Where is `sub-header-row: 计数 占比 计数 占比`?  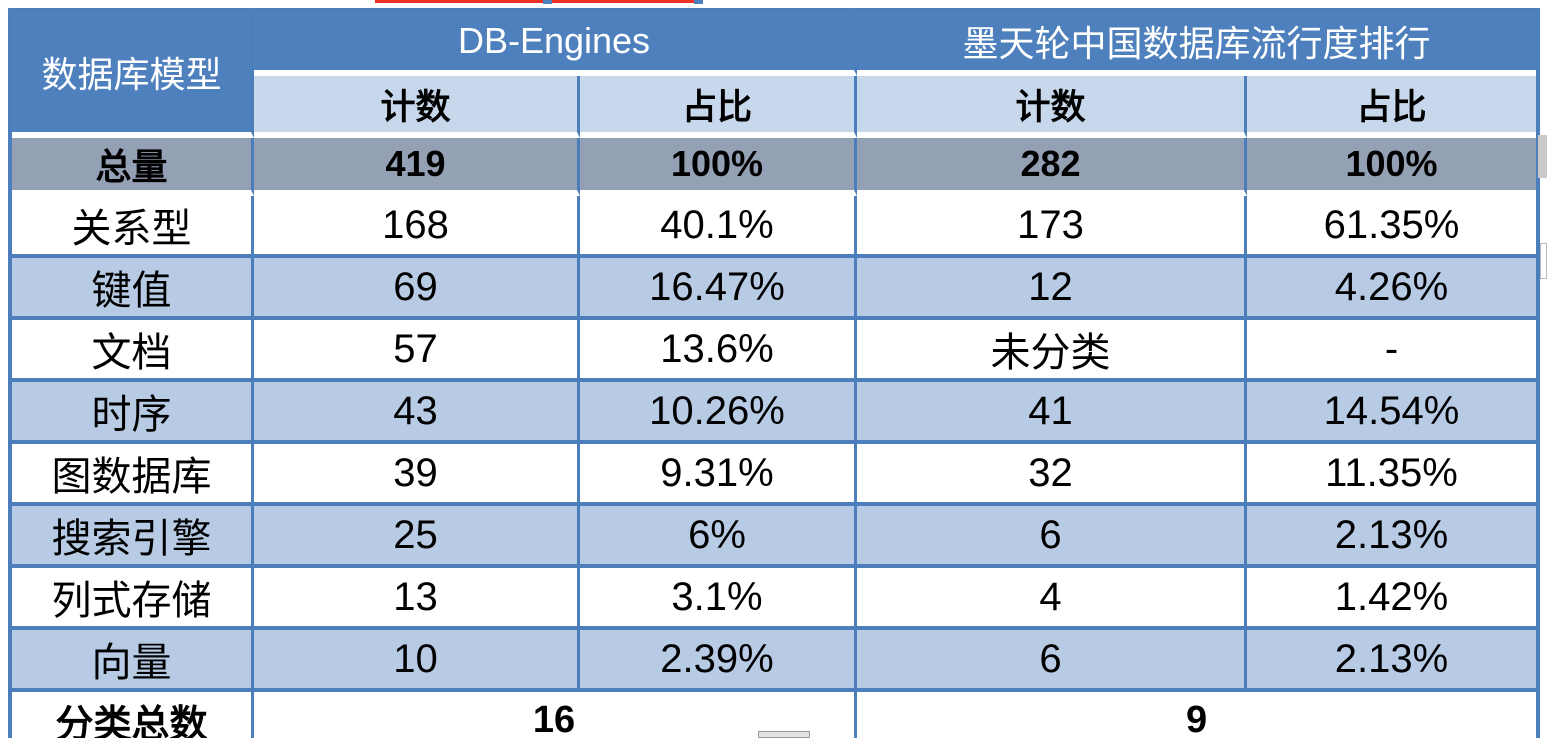 sub-header-row: 计数 占比 计数 占比 is located at coordinates (774, 107).